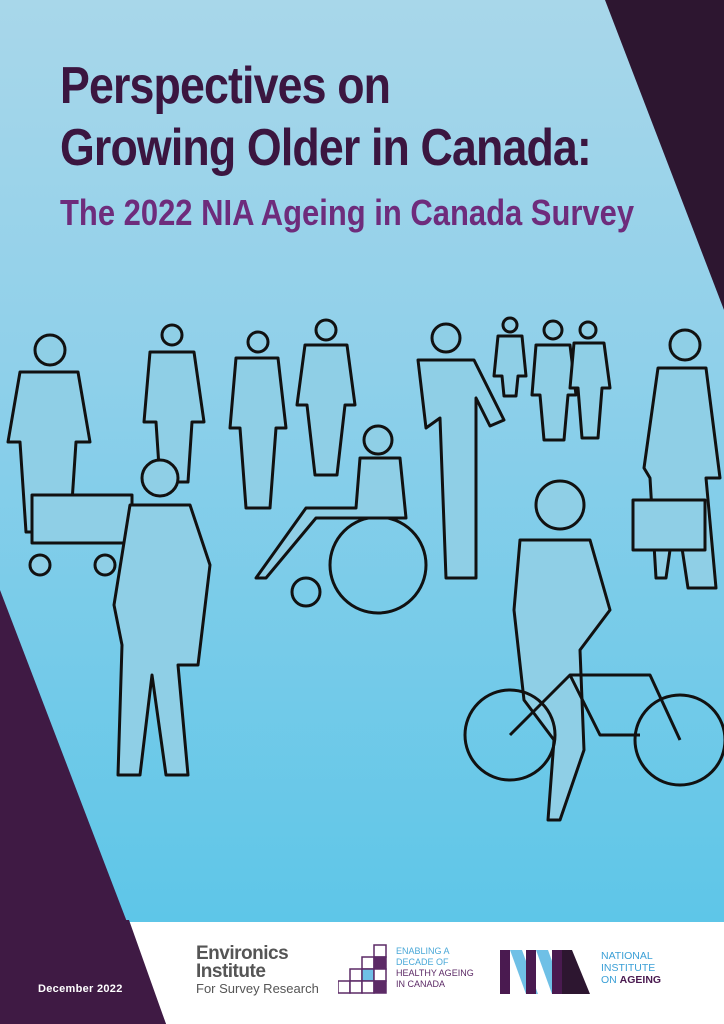 The height and width of the screenshot is (1024, 724). I want to click on wagon, so click(81, 535).